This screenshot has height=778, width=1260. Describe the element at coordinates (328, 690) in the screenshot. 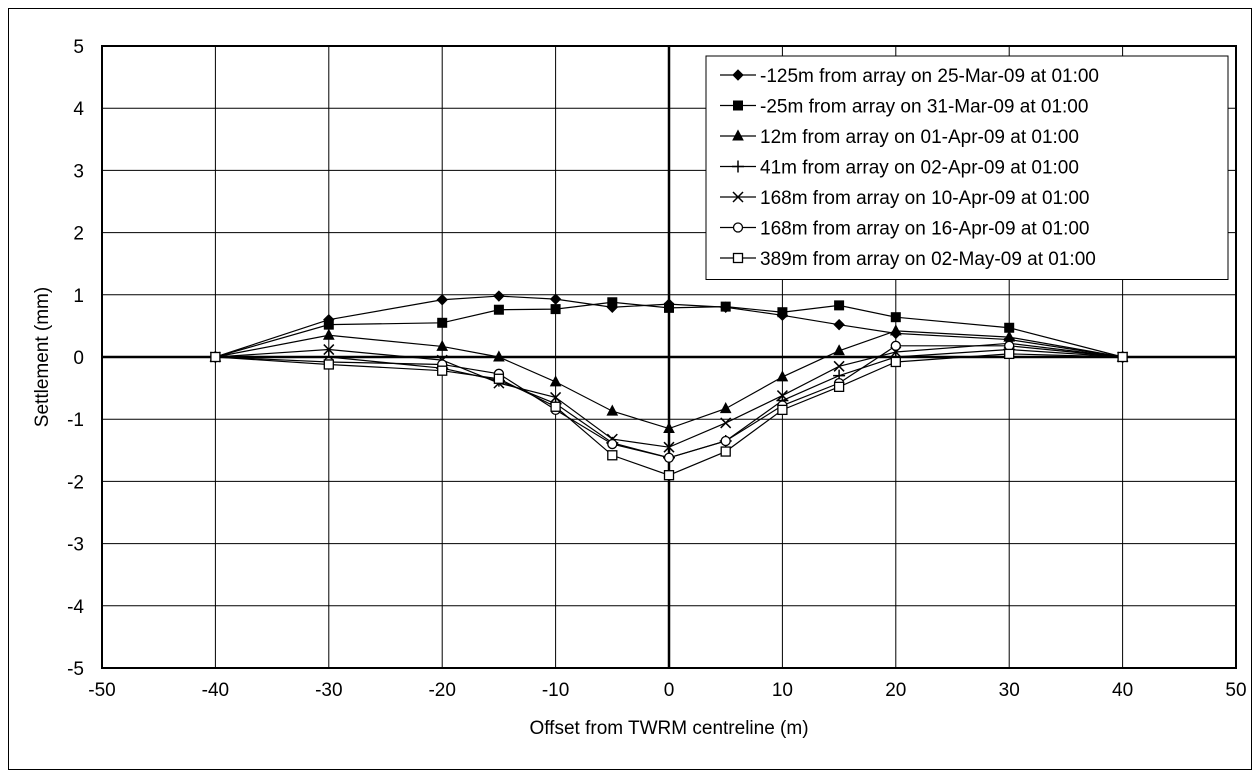

I see `x-tick-label: -30` at that location.